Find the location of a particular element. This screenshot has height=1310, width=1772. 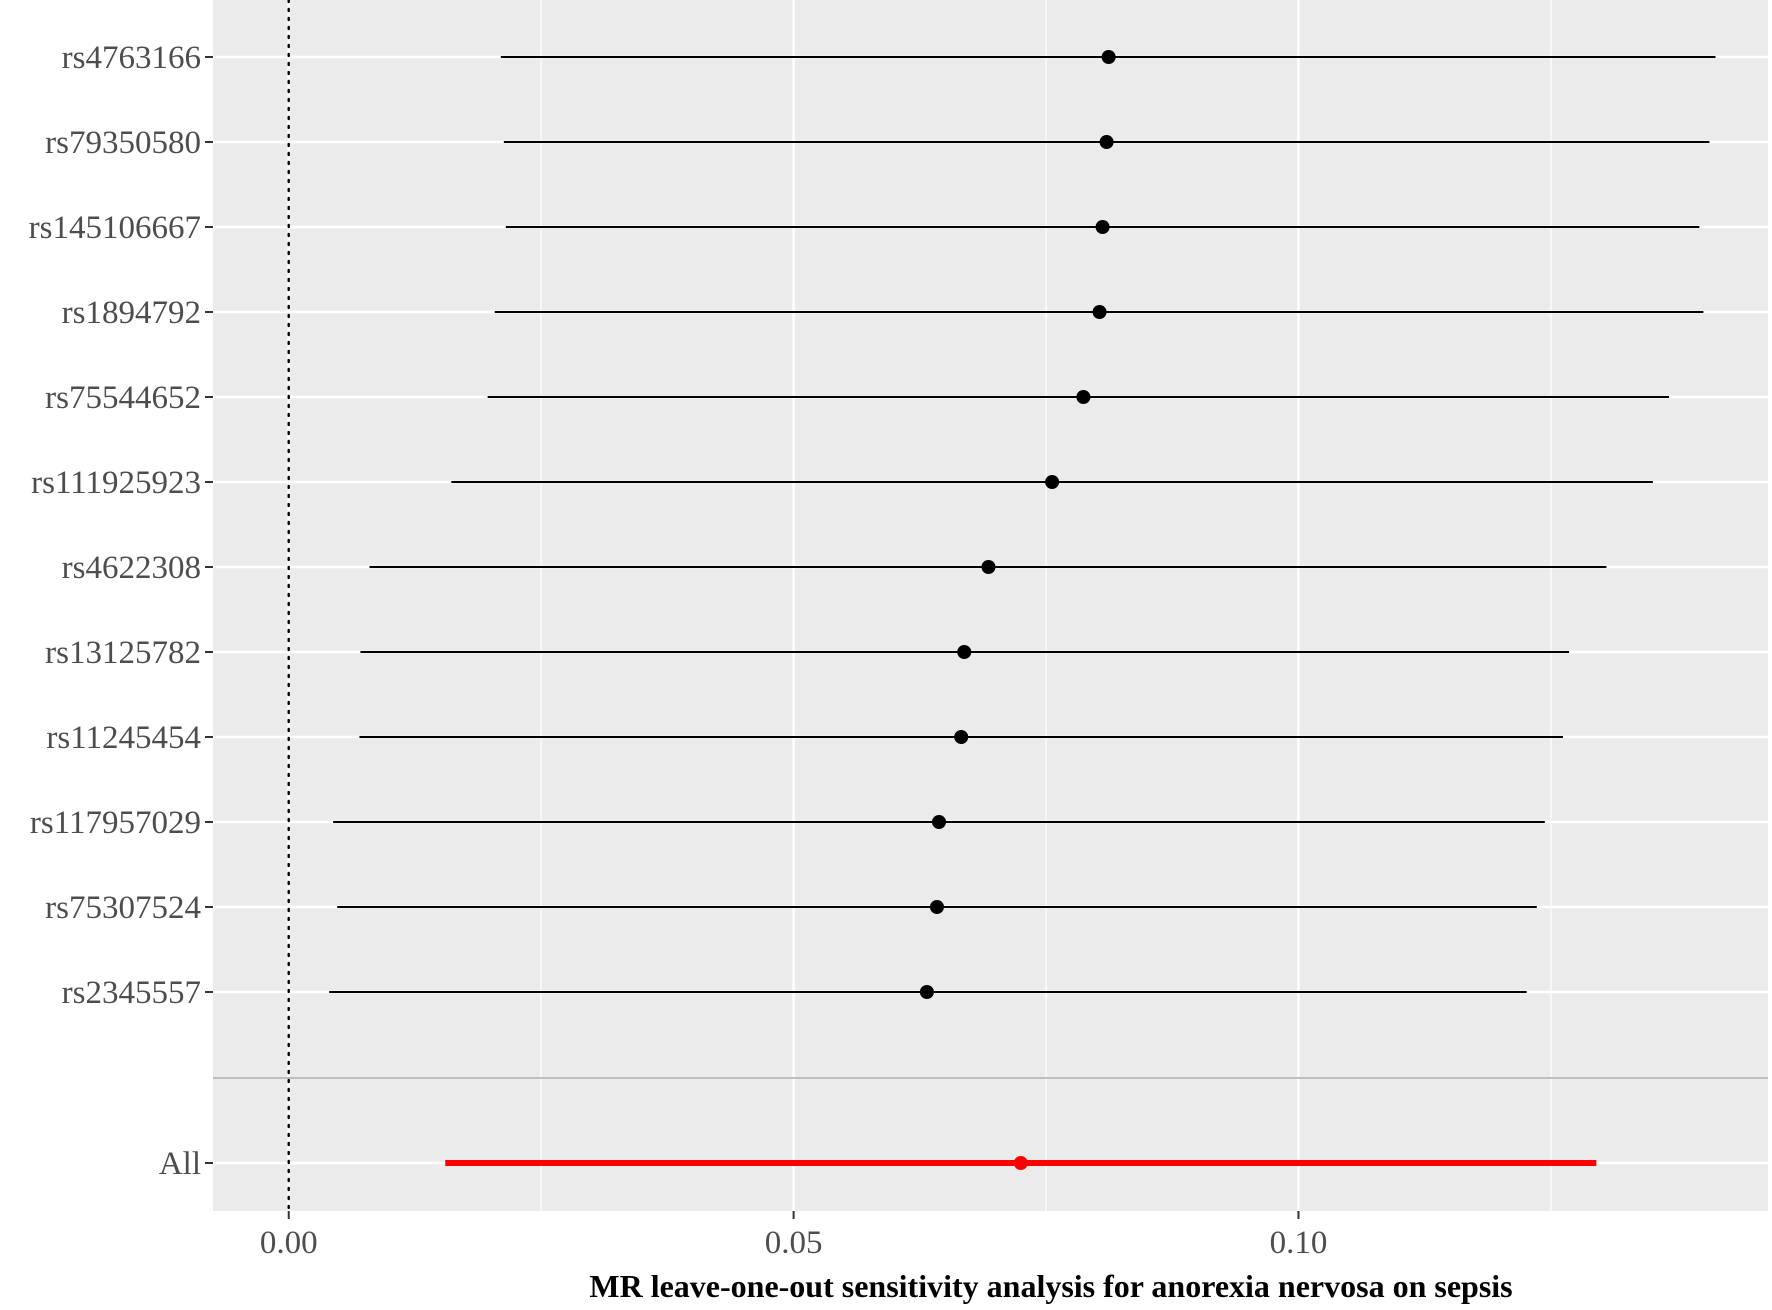

y-tick-label: rs75307524 is located at coordinates (123, 908).